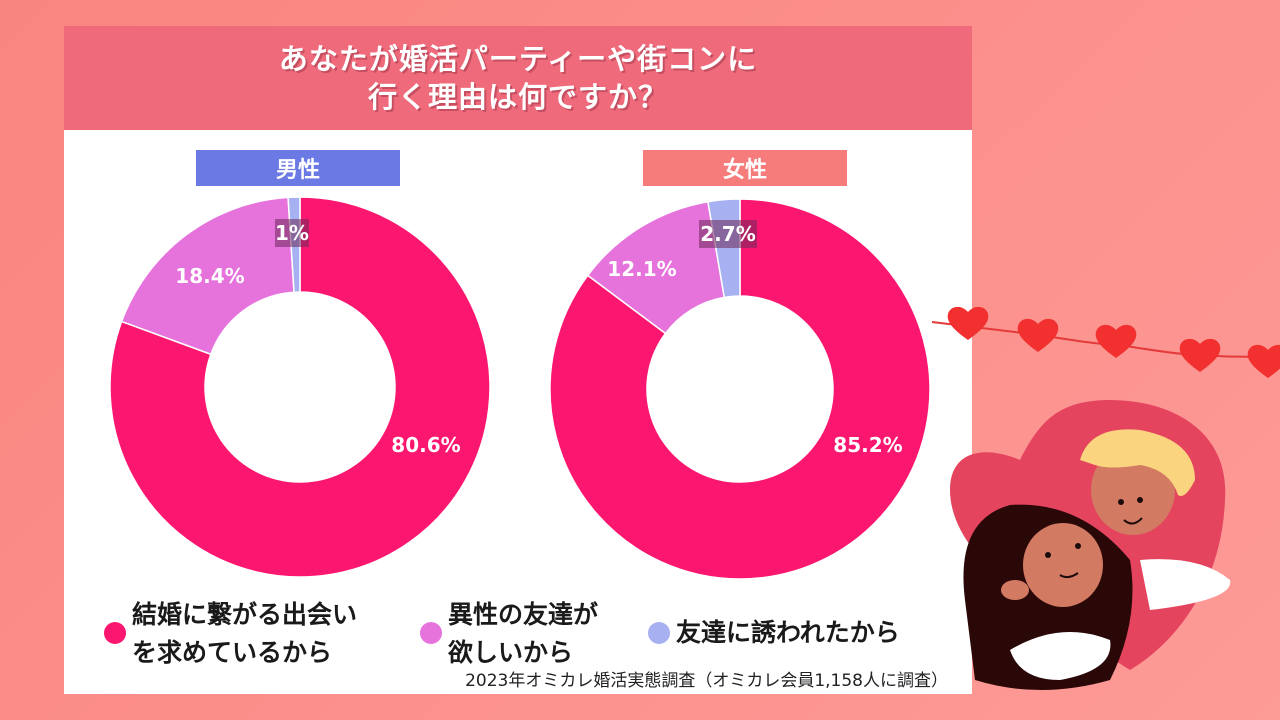 The image size is (1280, 720). What do you see at coordinates (517, 97) in the screenshot?
I see `title-line-2: 行く理由は何ですか？` at bounding box center [517, 97].